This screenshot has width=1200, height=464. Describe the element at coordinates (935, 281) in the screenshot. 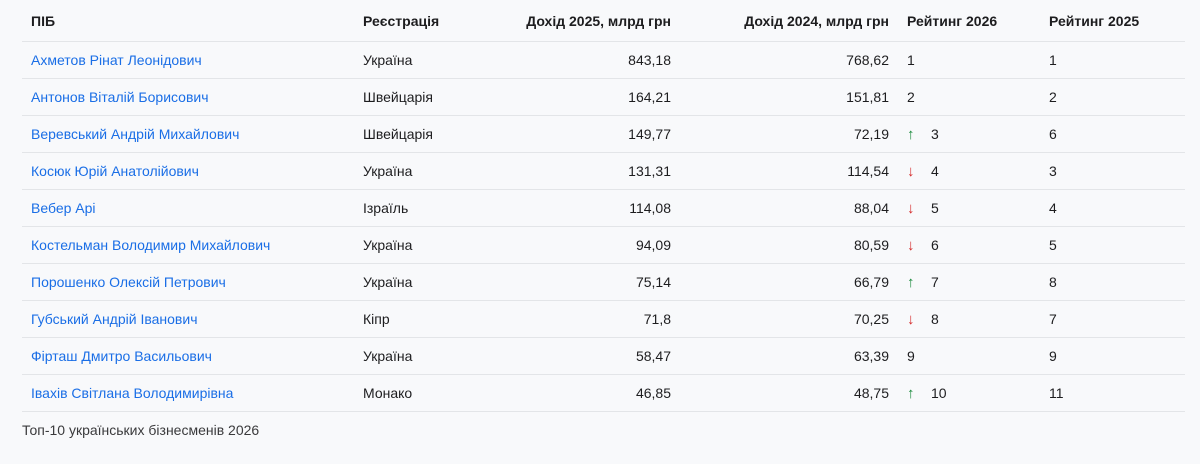

I see `rank-2026-value: 7` at that location.